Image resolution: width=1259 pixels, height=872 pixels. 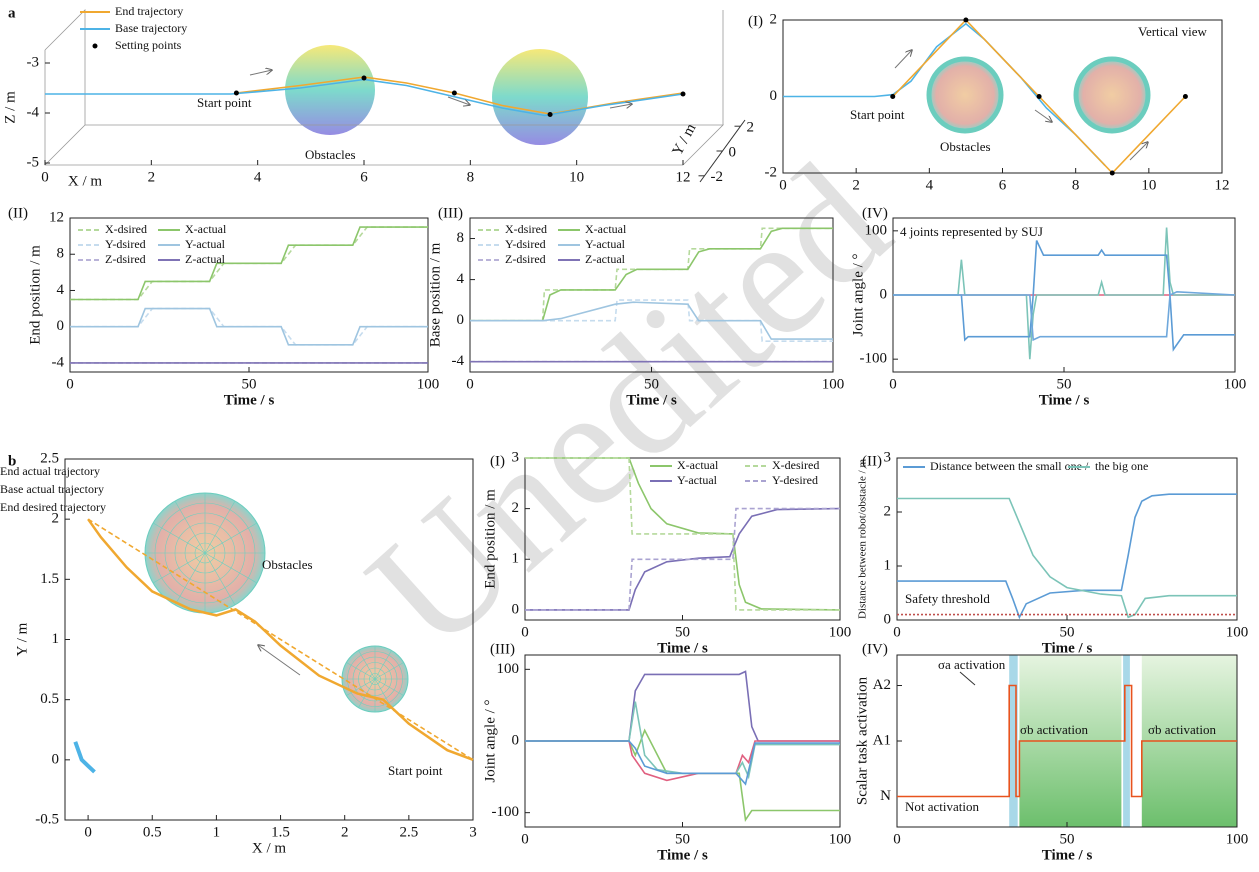 I want to click on y-tick-label: -5, so click(x=33, y=162).